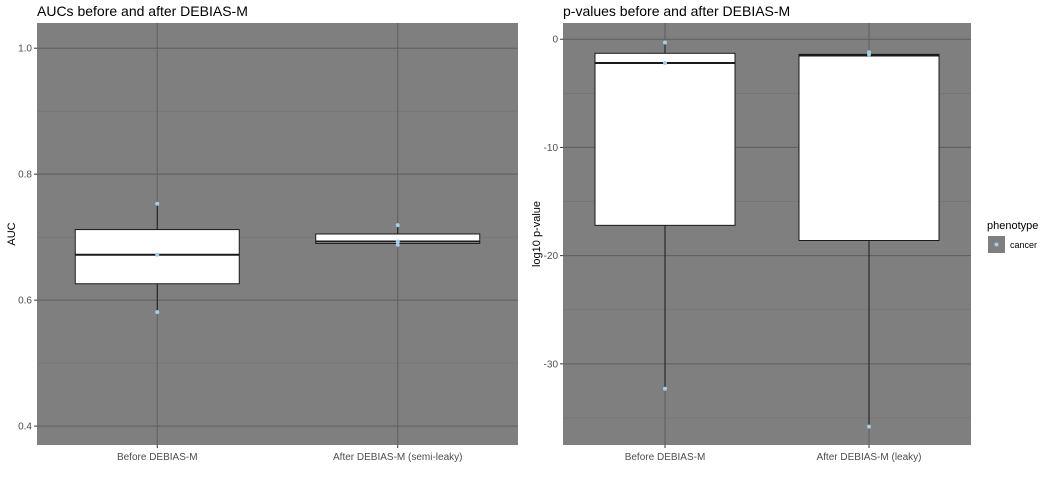 This screenshot has width=1050, height=480. What do you see at coordinates (1012, 236) in the screenshot?
I see `legend: phenotype cancer` at bounding box center [1012, 236].